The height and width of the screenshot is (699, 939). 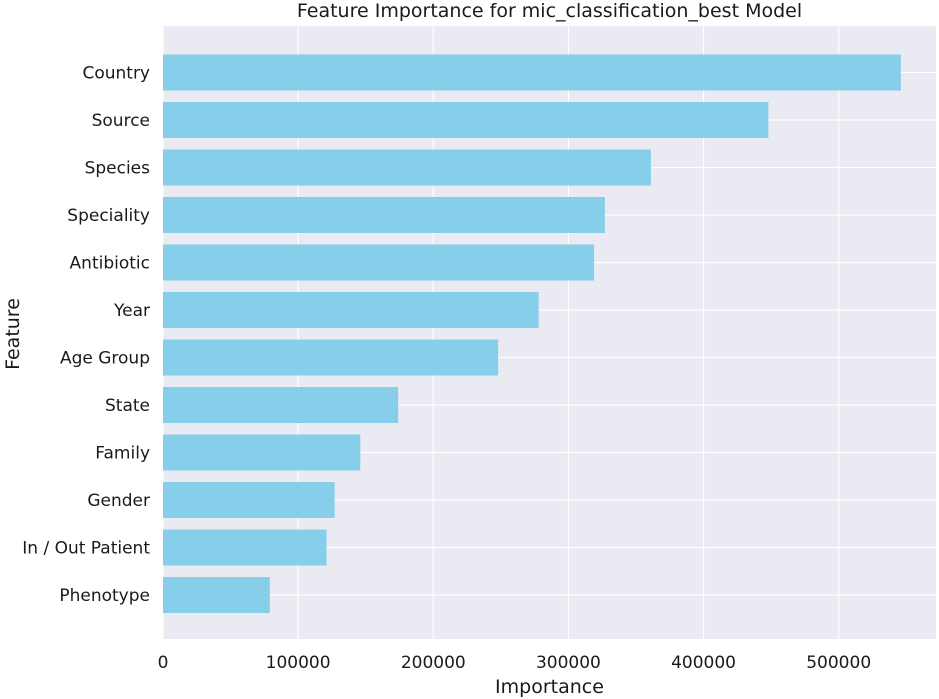 I want to click on y-tick-label: Country, so click(x=116, y=74).